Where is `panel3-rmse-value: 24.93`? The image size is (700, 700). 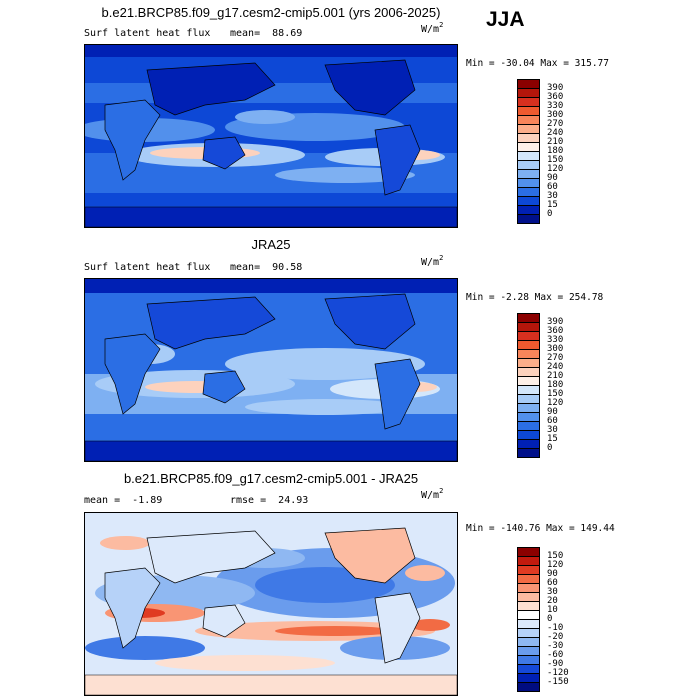
panel3-rmse-value: 24.93 is located at coordinates (293, 500).